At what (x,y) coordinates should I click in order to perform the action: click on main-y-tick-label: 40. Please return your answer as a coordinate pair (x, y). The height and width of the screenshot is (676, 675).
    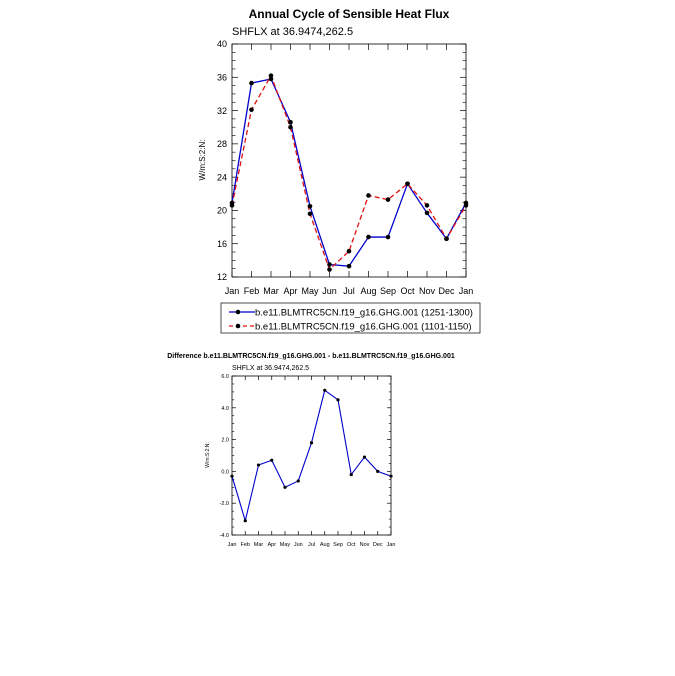
    Looking at the image, I should click on (222, 44).